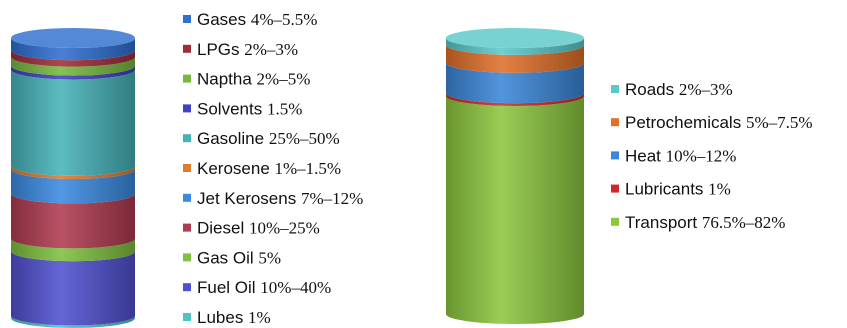 The image size is (847, 328). Describe the element at coordinates (280, 198) in the screenshot. I see `legend-label: Jet Kerosens 7%–12%` at that location.